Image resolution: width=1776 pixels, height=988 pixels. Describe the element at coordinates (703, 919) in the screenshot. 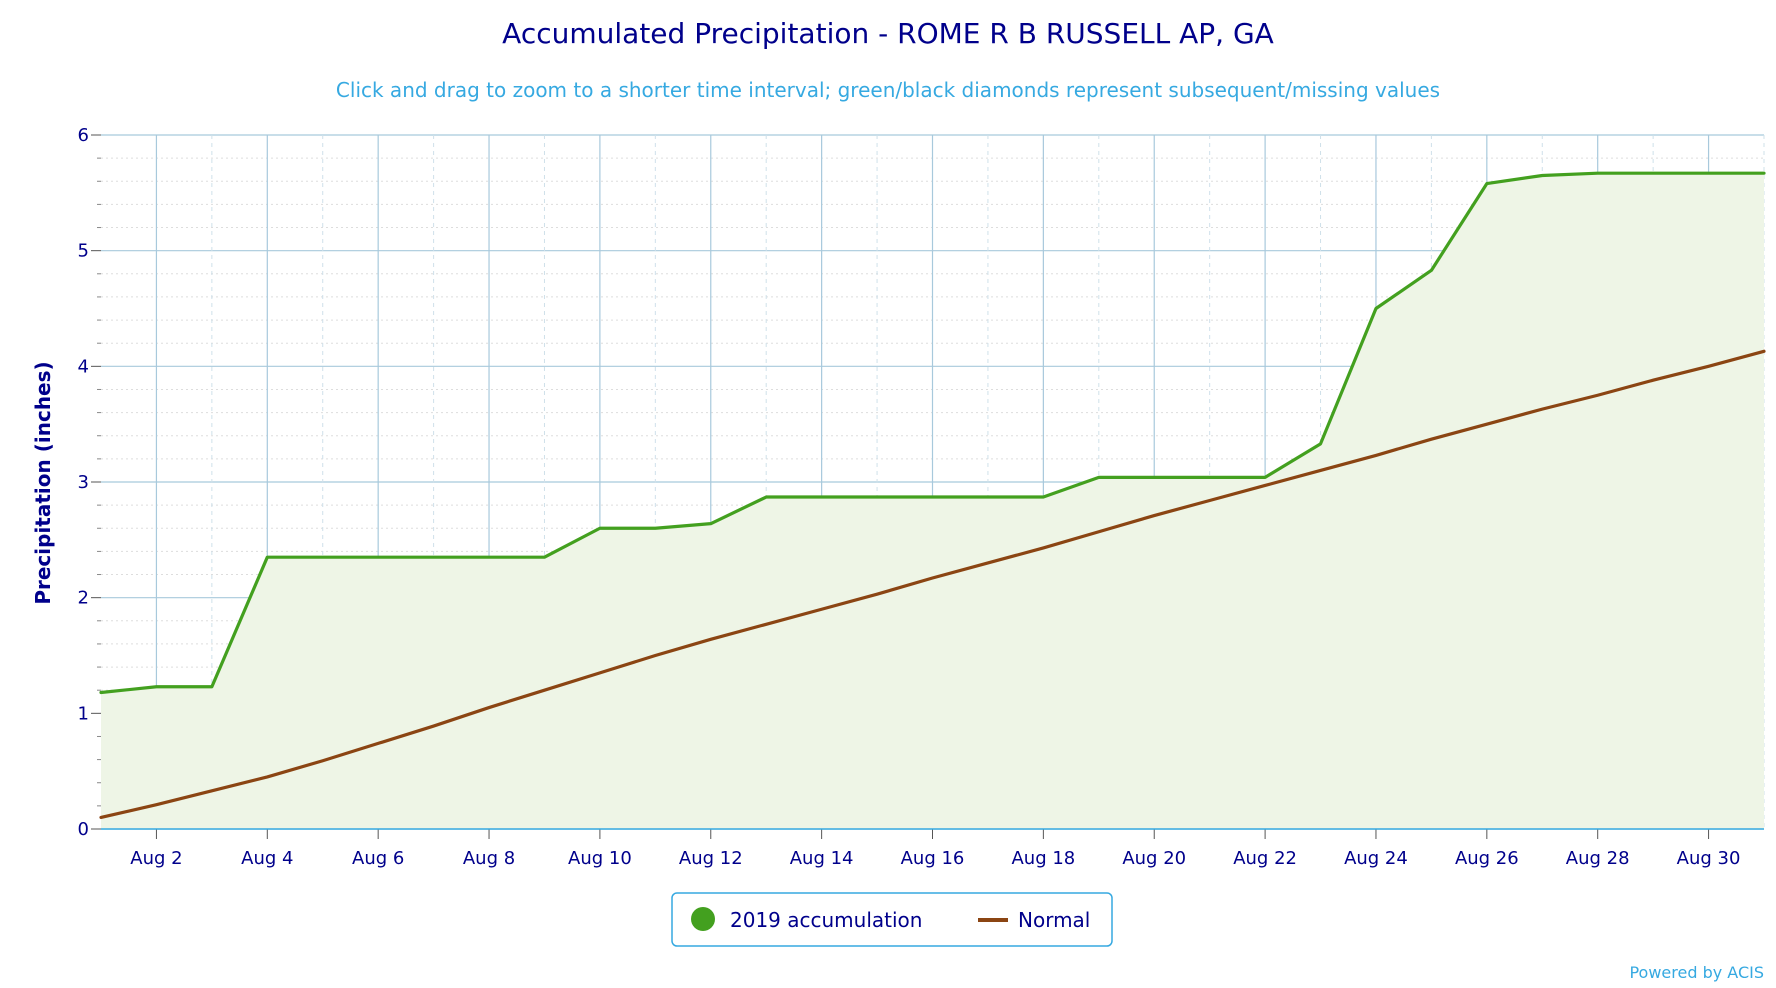

I see `legend-marker-2019` at that location.